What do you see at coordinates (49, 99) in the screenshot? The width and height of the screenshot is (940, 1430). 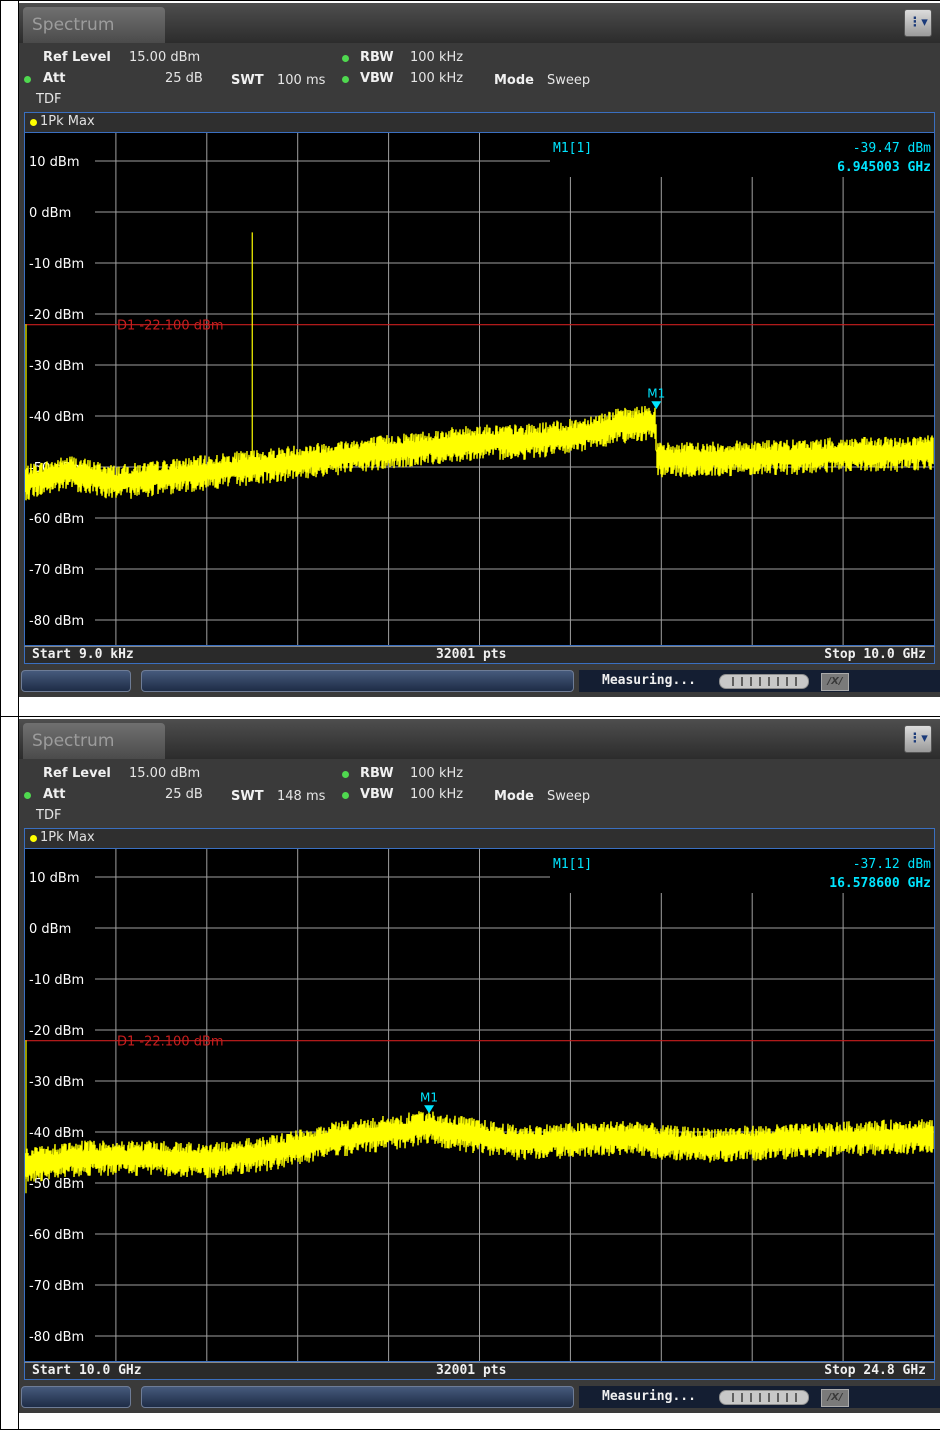 I see `tdf-label: TDF` at bounding box center [49, 99].